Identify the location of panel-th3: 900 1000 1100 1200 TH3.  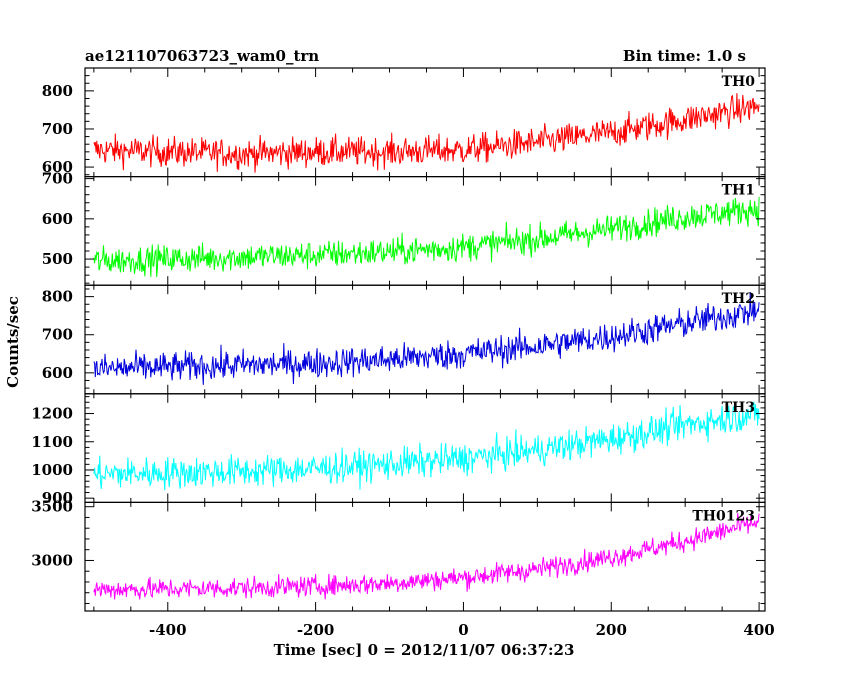
(398, 450).